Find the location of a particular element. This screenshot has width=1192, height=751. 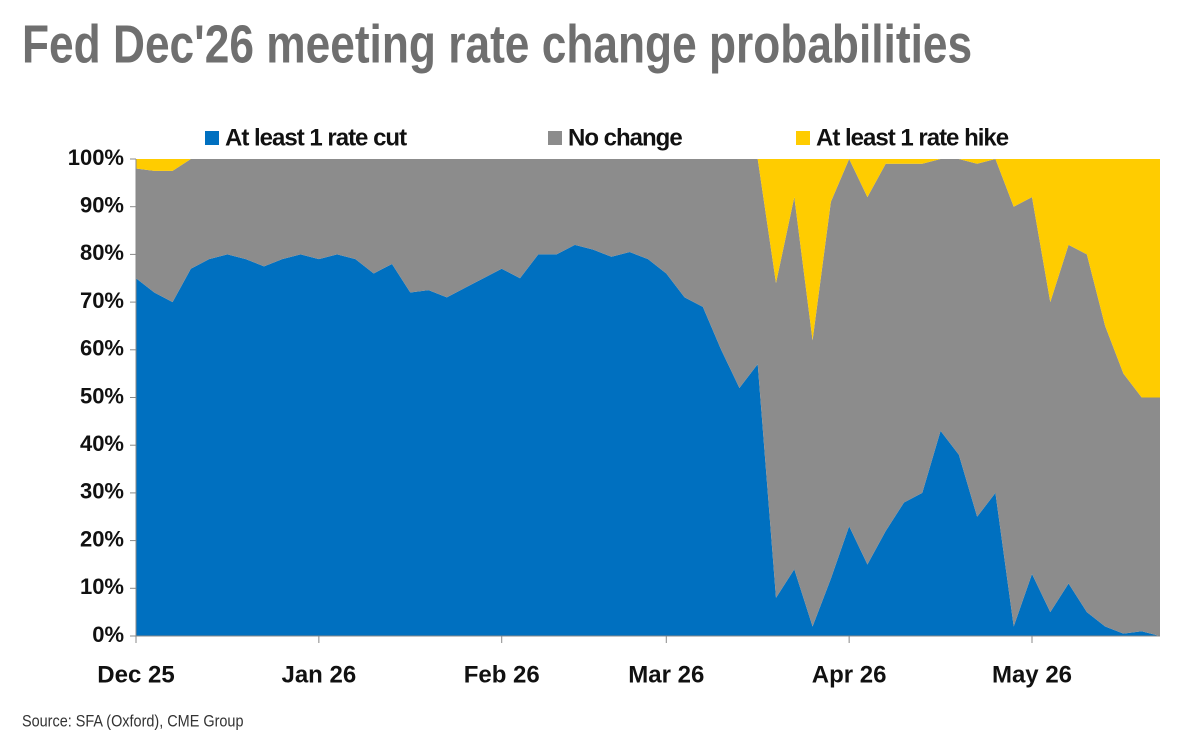

y-tick-label: 80% is located at coordinates (102, 252).